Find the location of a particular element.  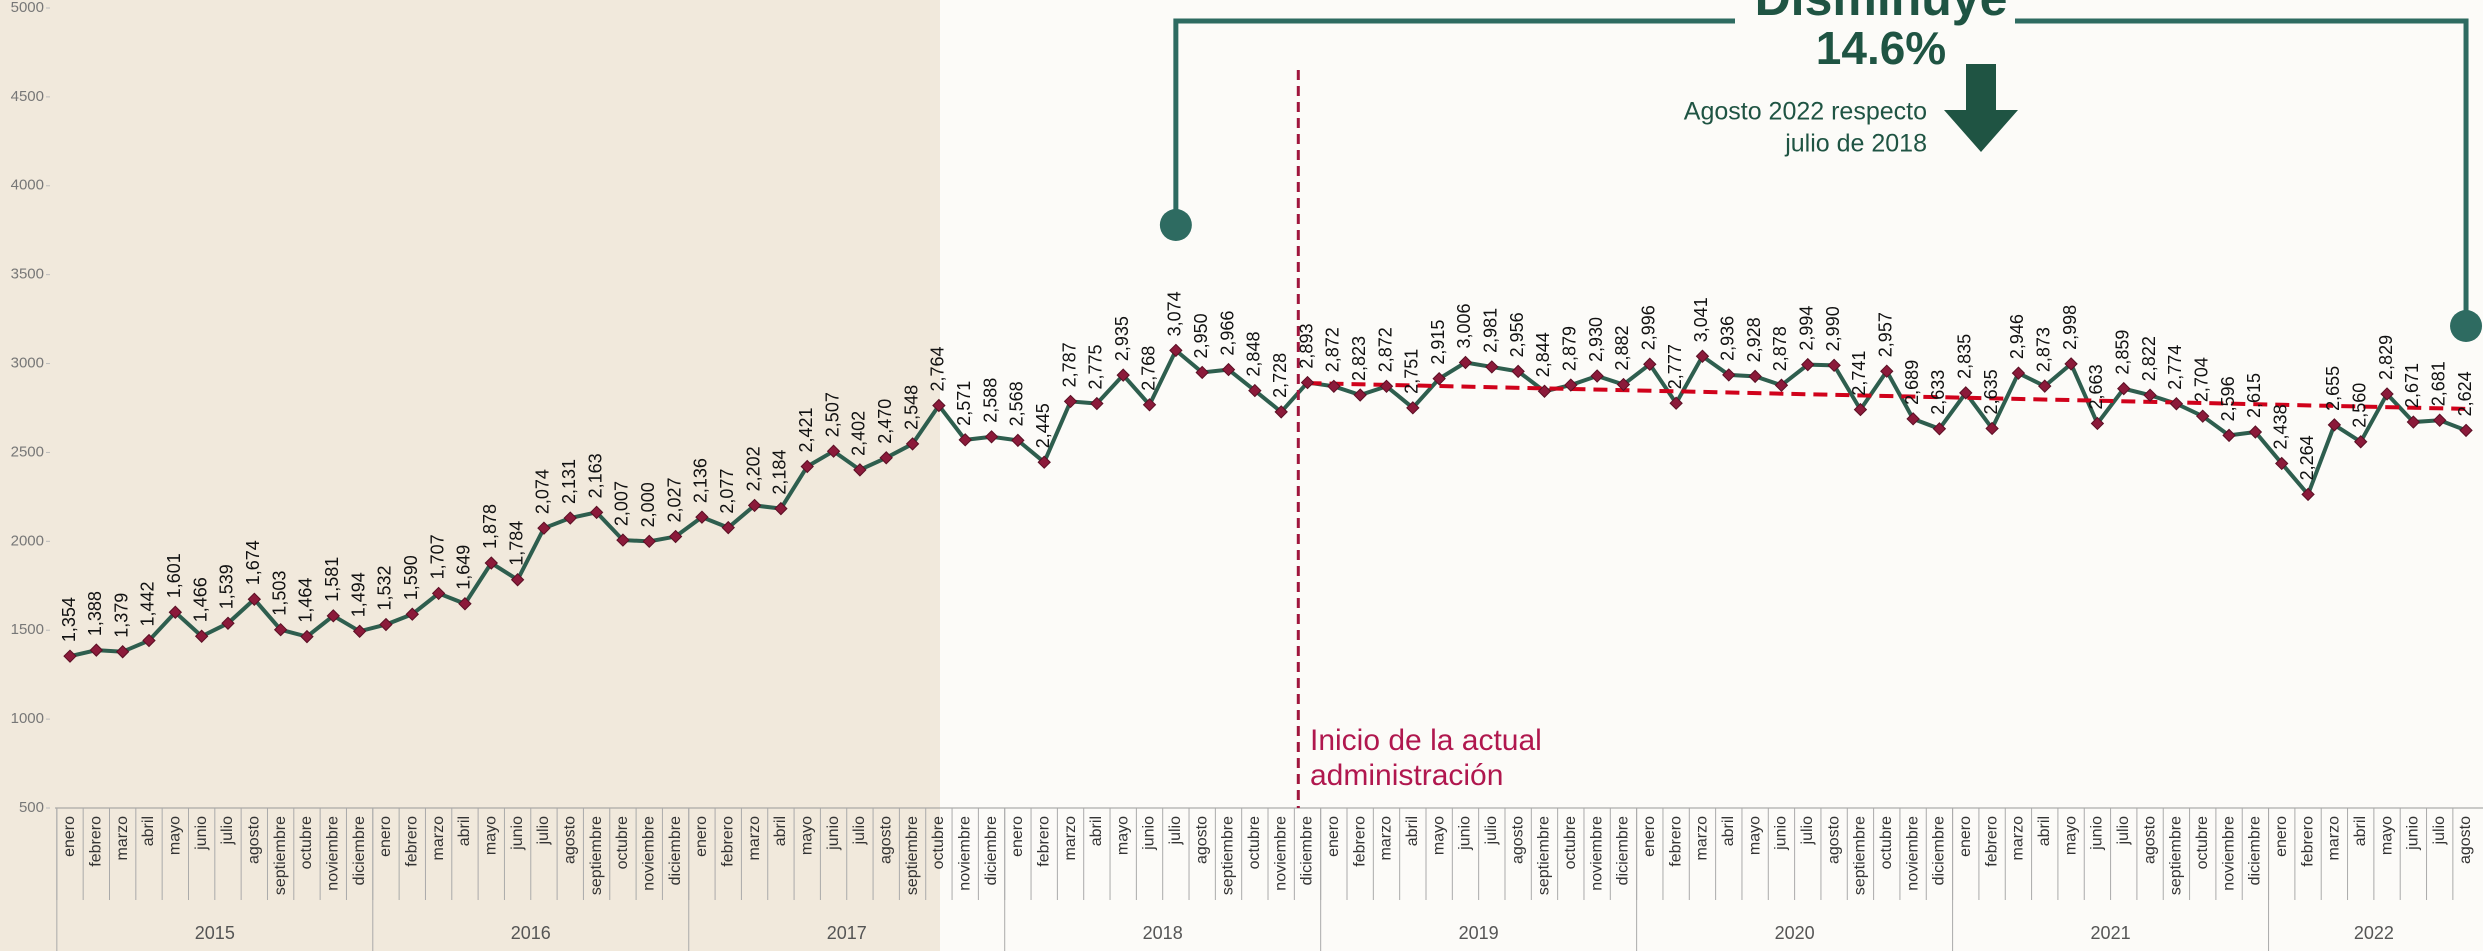

data-label: 1,539 is located at coordinates (227, 586).